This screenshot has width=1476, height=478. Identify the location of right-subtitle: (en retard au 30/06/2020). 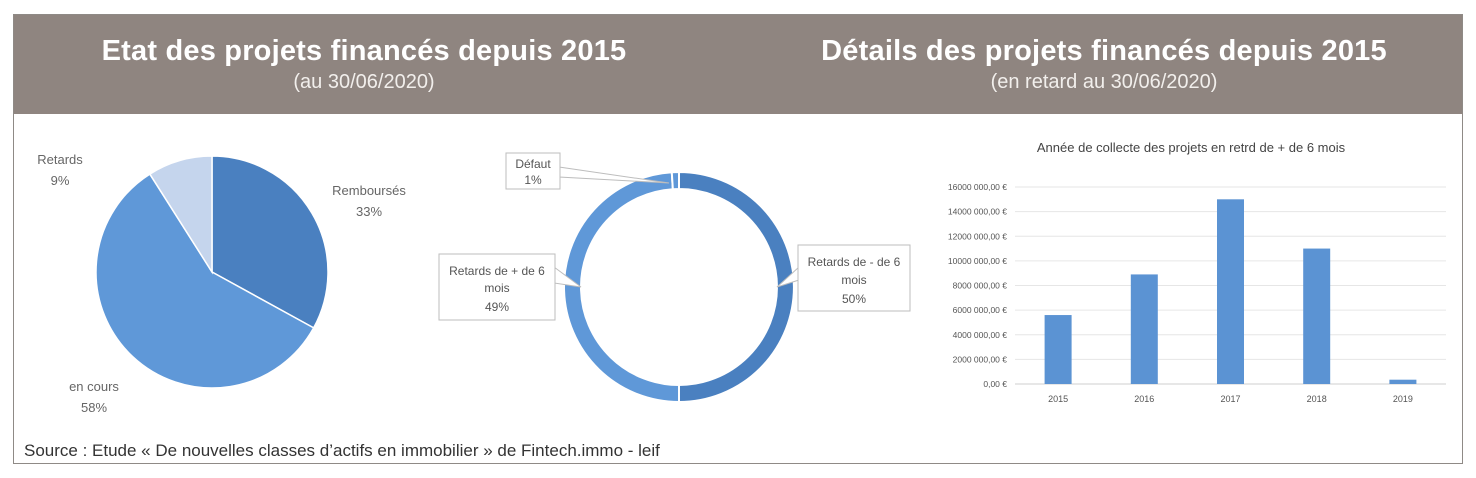
(1104, 82).